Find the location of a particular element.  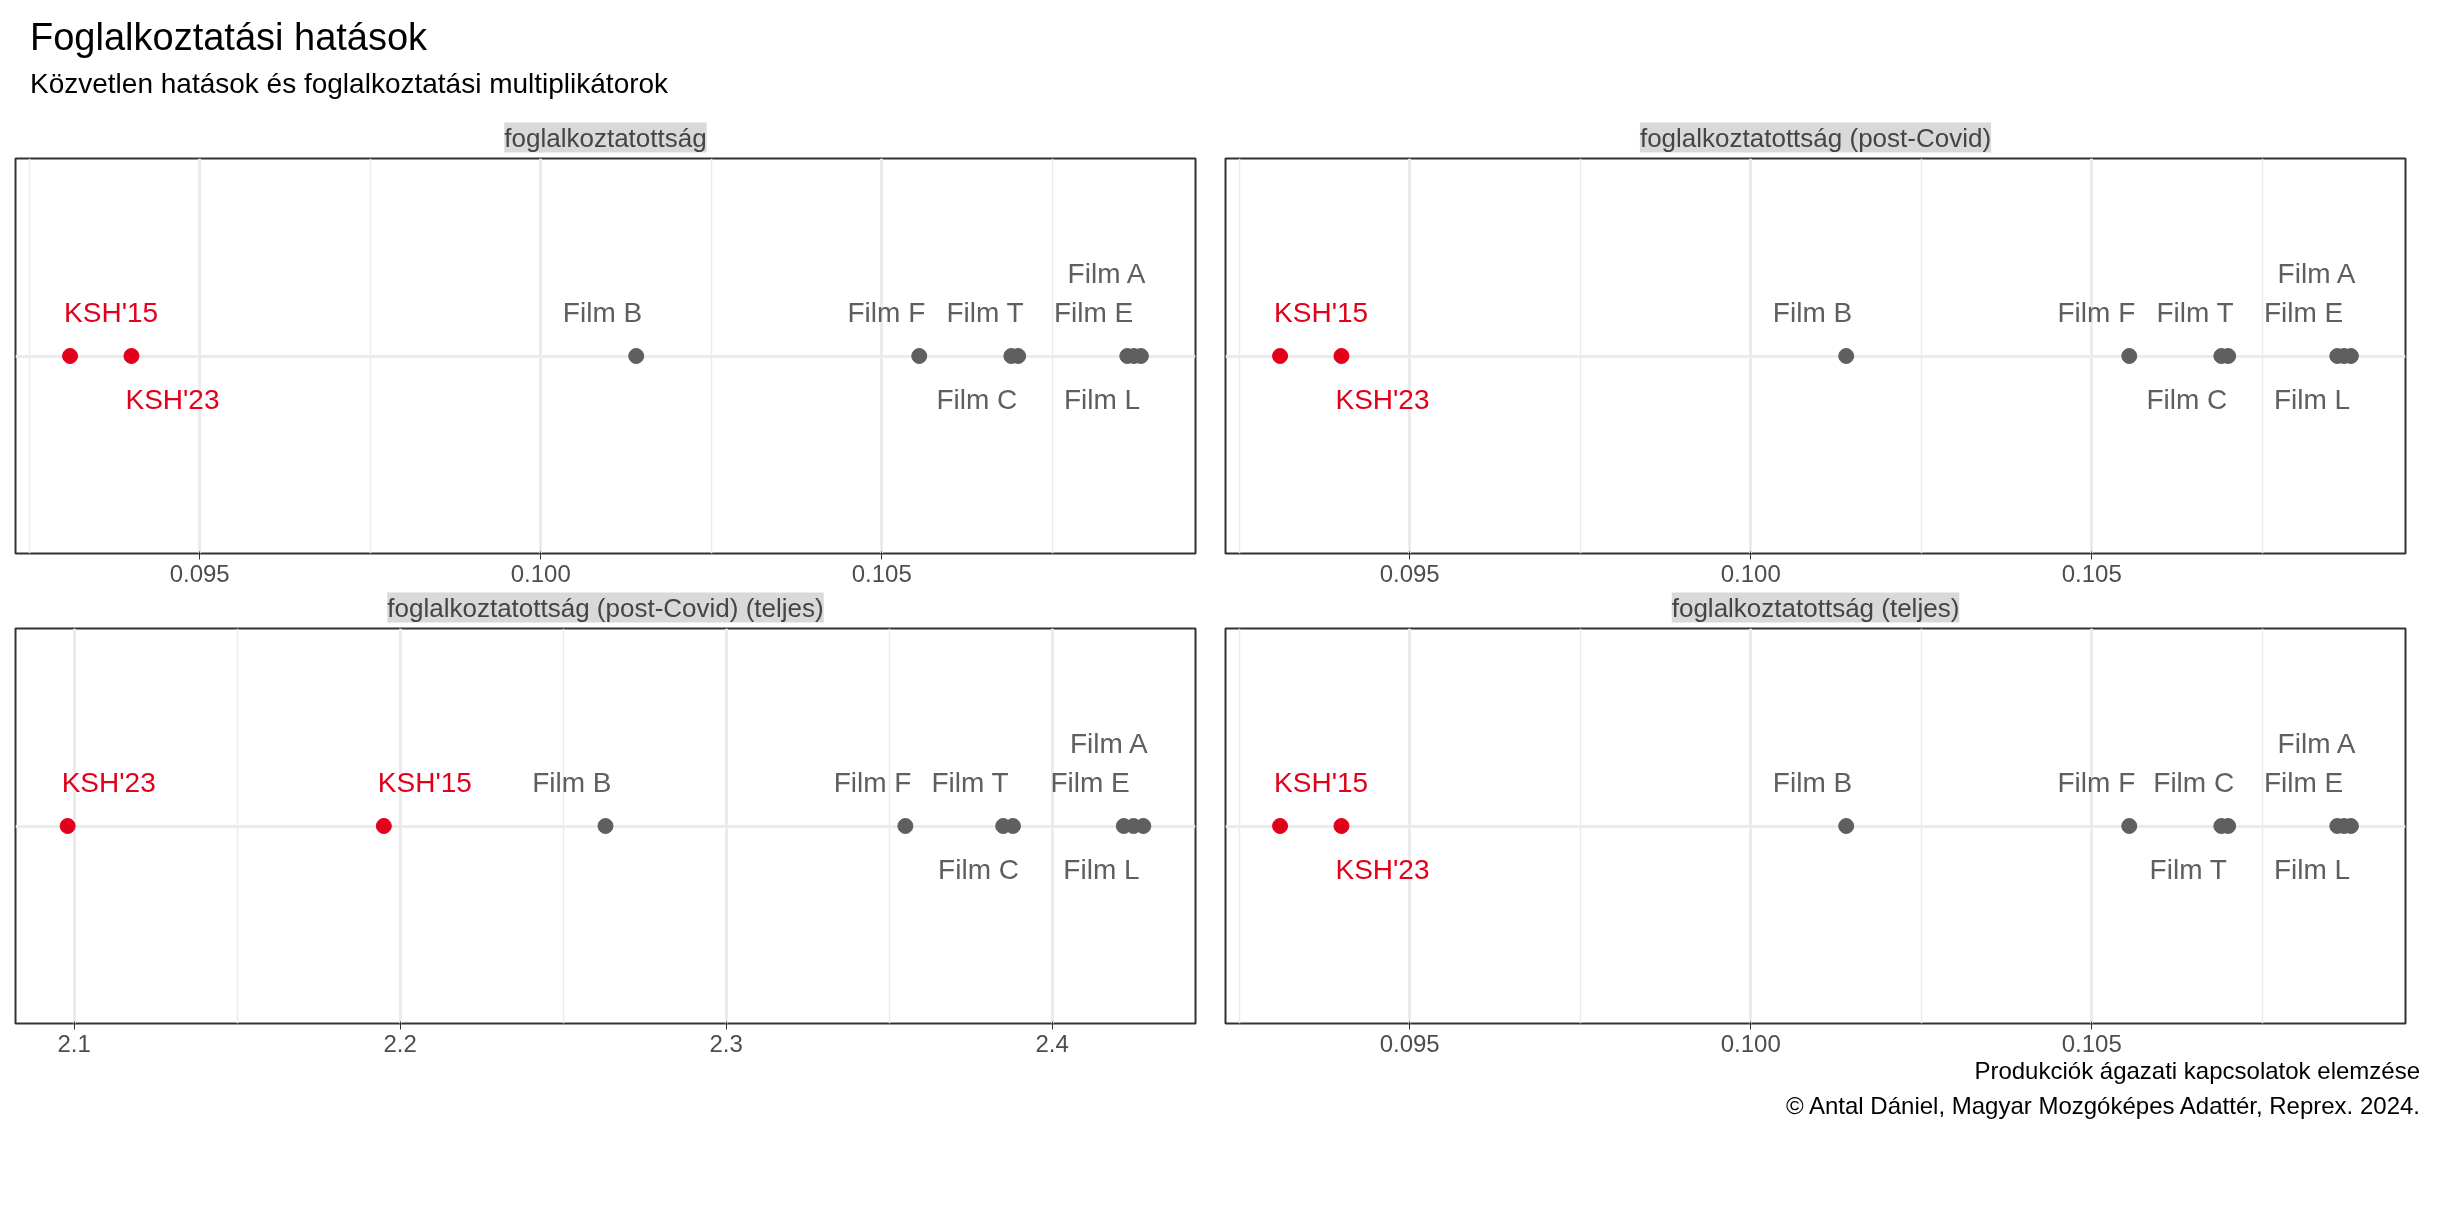

x-tick-label: 2.3 is located at coordinates (726, 1043).